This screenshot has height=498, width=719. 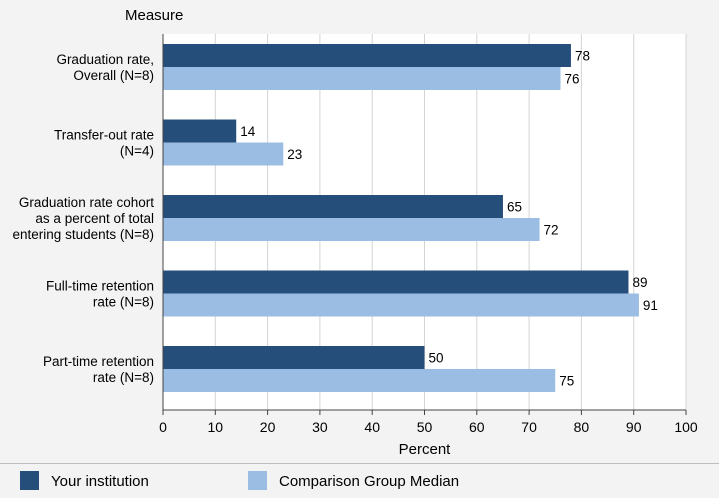 What do you see at coordinates (83, 234) in the screenshot?
I see `category-label-line: entering students (N=8)` at bounding box center [83, 234].